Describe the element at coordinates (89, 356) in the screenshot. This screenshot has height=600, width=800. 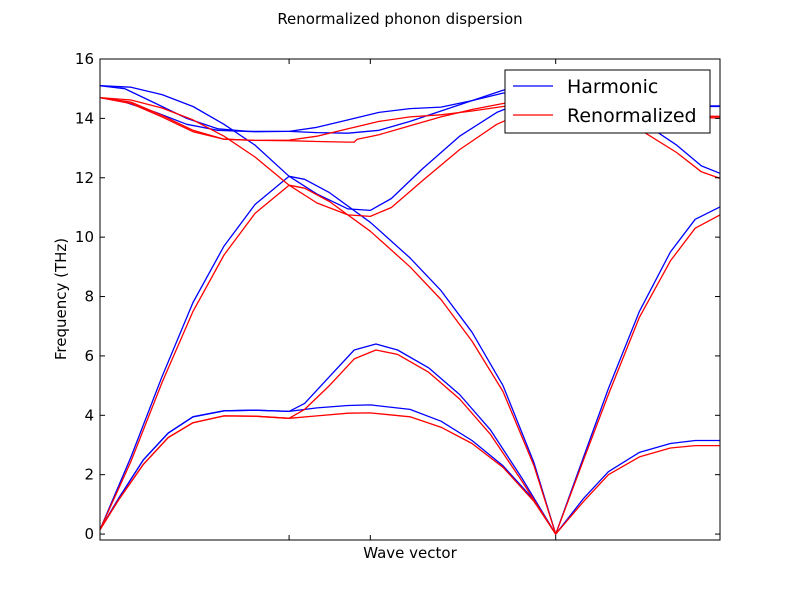
I see `y-tick-label: 6` at that location.